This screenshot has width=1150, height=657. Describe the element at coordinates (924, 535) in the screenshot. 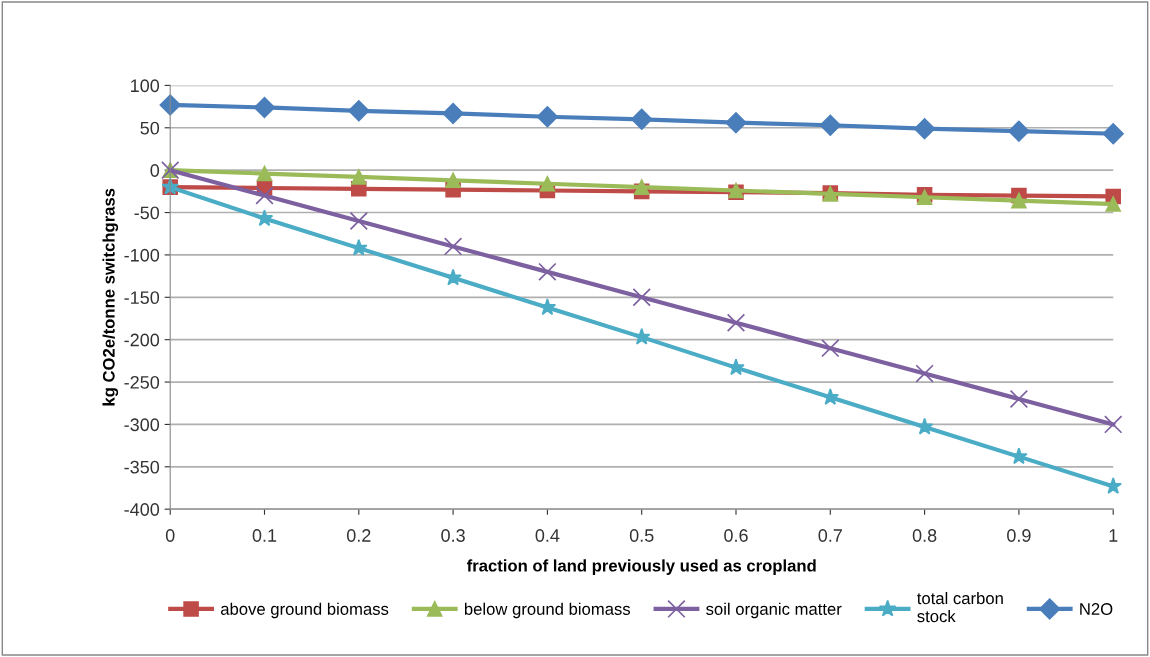

I see `x-tick-label: 0.8` at that location.